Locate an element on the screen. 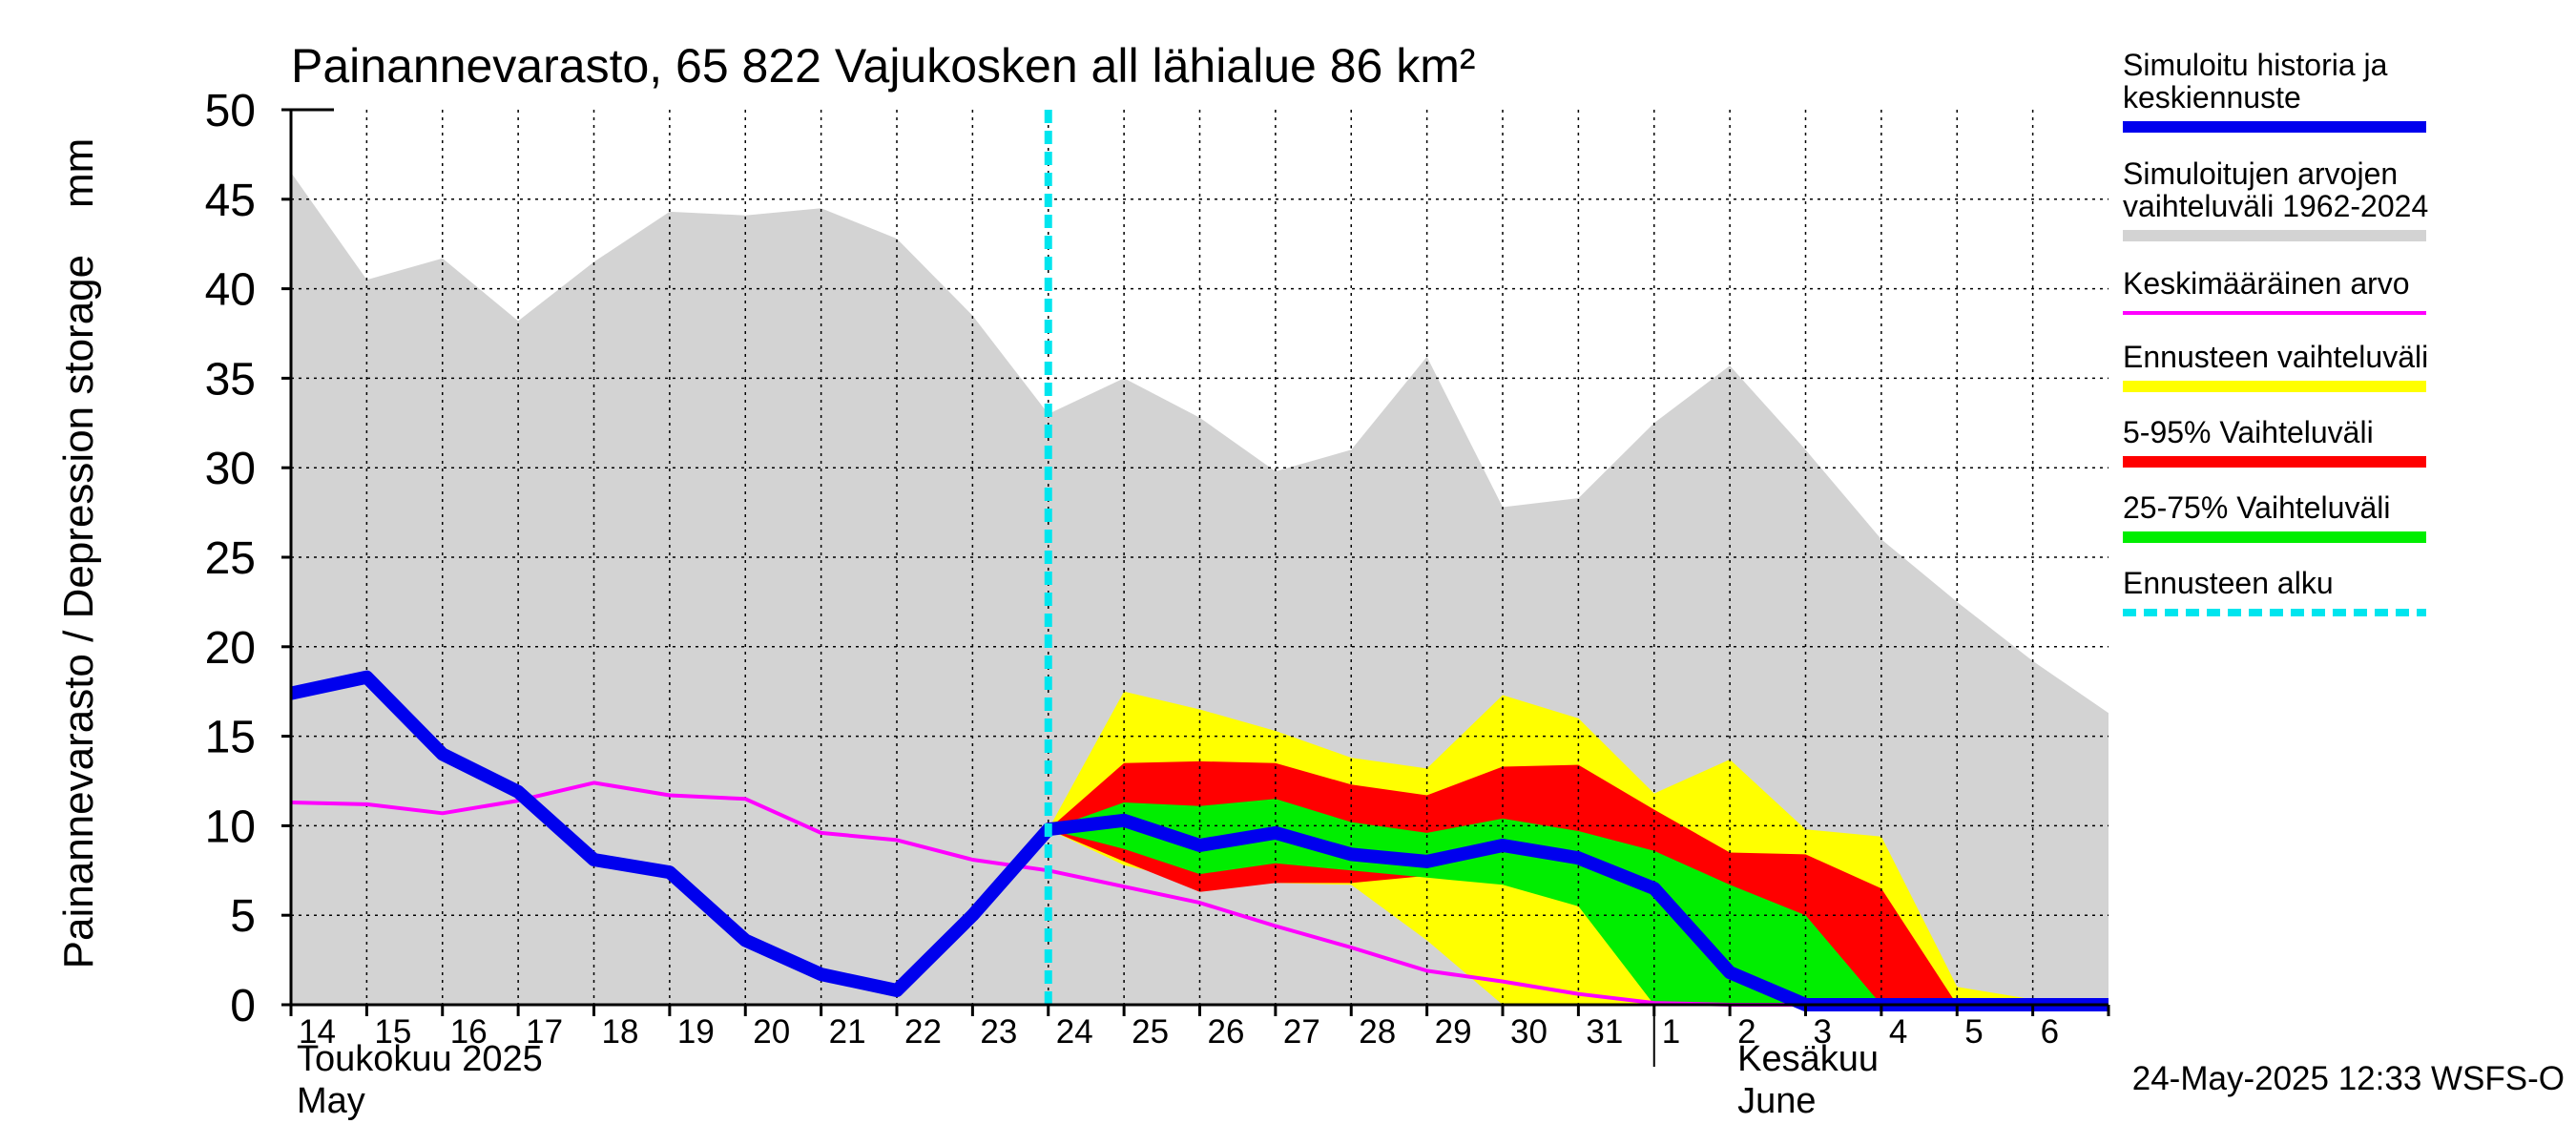  month-label-fi: Kesäkuu is located at coordinates (1808, 1059).